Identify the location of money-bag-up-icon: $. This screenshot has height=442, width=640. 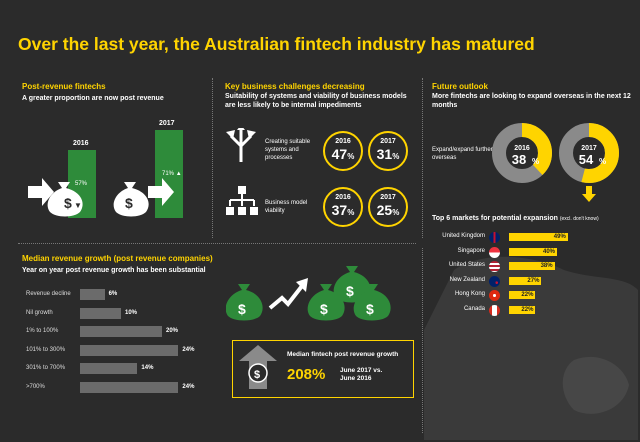
(143, 197).